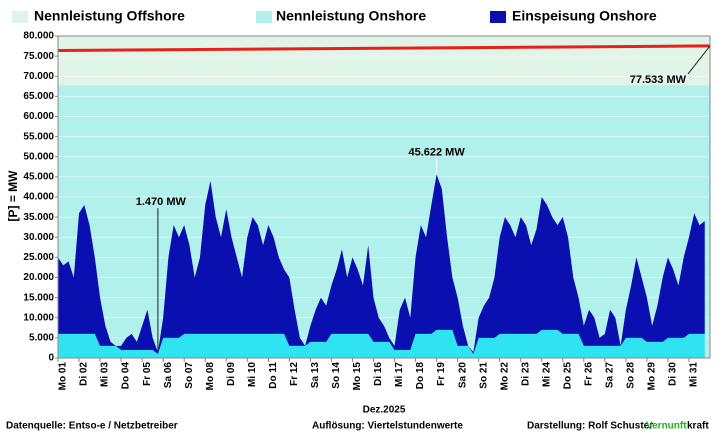 Image resolution: width=716 pixels, height=434 pixels. I want to click on x-tick-label: So 28, so click(631, 375).